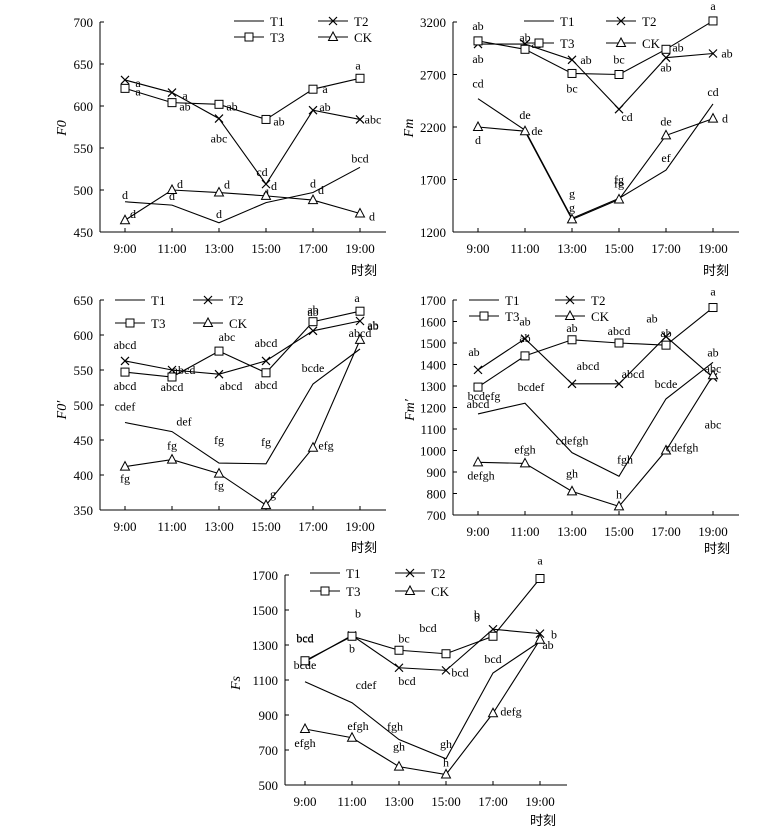 The image size is (779, 836). What do you see at coordinates (409, 129) in the screenshot?
I see `y-axis-label: Fm` at bounding box center [409, 129].